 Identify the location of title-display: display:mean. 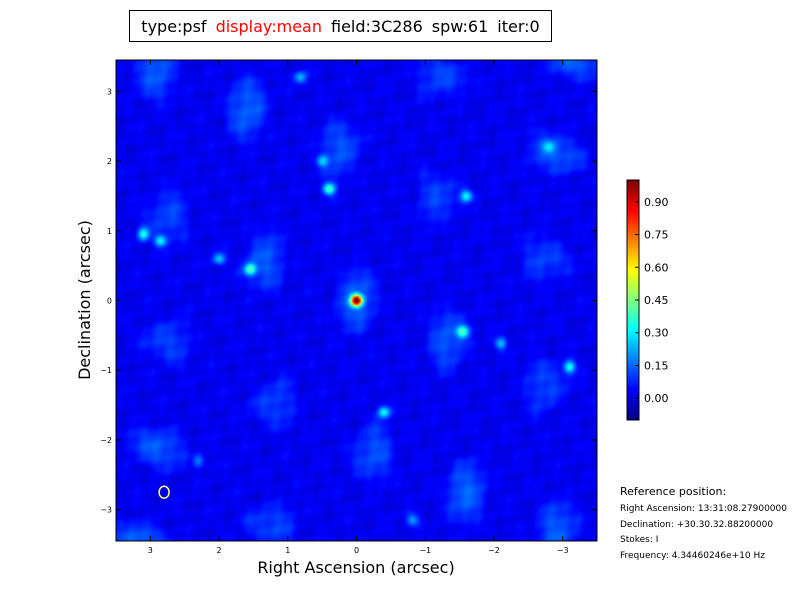
(268, 26).